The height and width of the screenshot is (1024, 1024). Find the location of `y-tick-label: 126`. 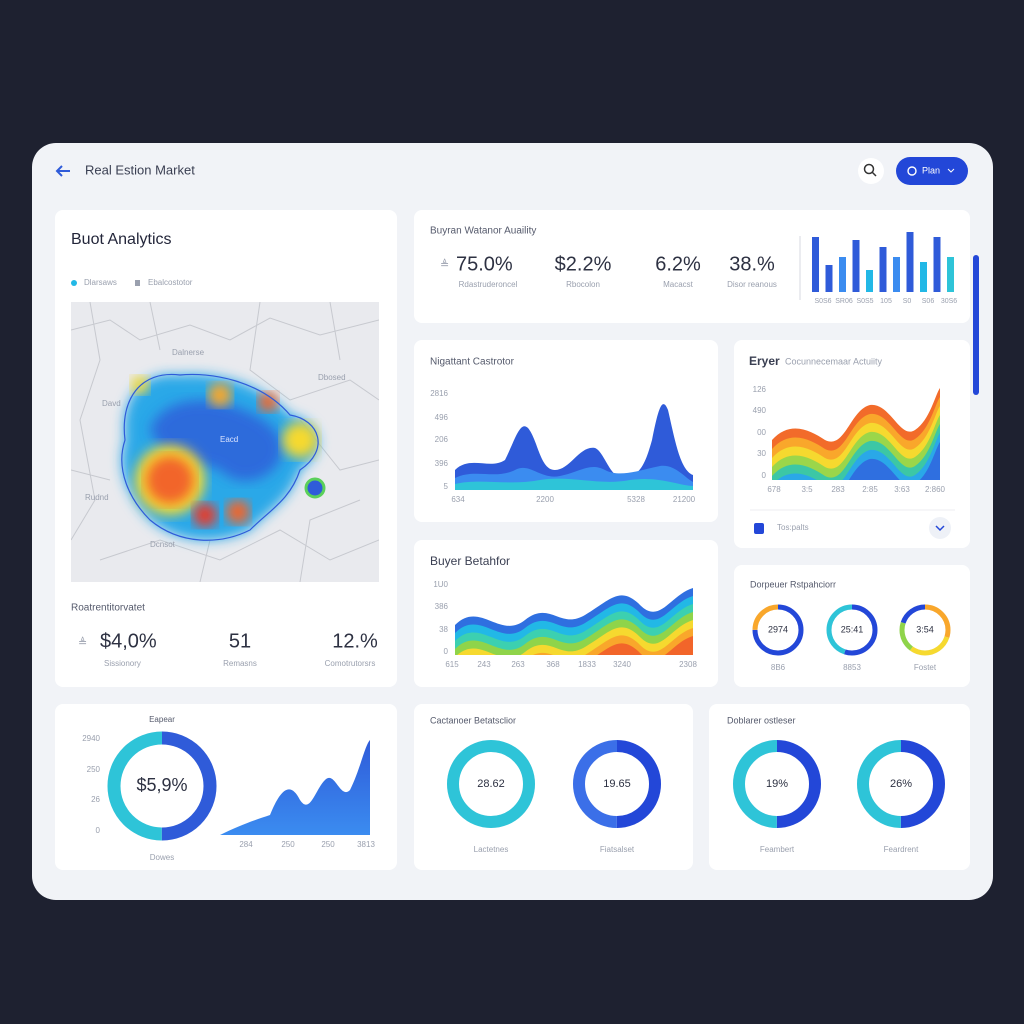

y-tick-label: 126 is located at coordinates (760, 389).